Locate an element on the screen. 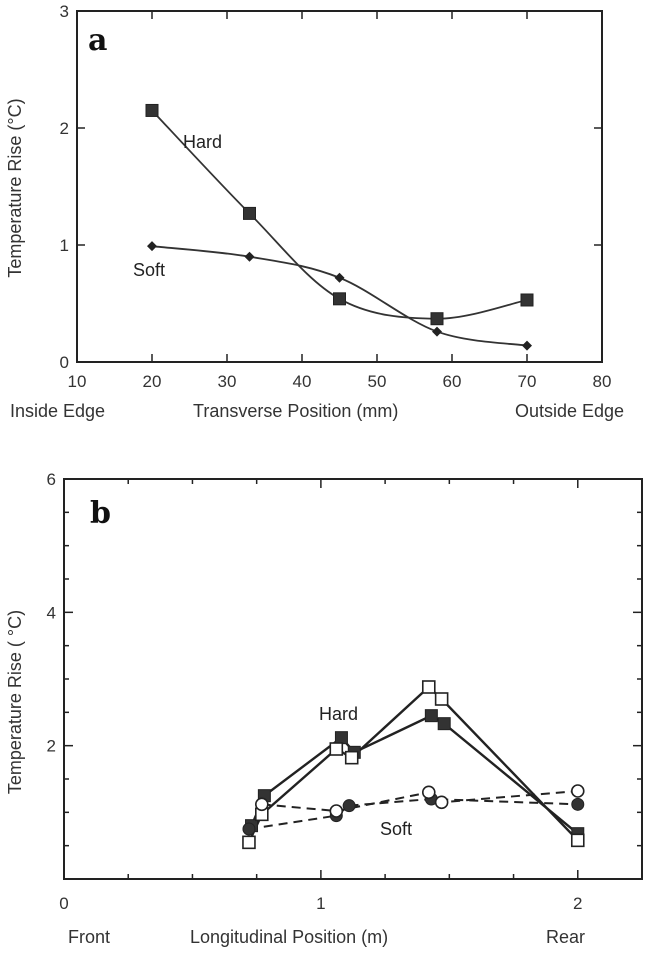 Image resolution: width=651 pixels, height=953 pixels. panel-a-xlabel-right: Outside Edge is located at coordinates (569, 411).